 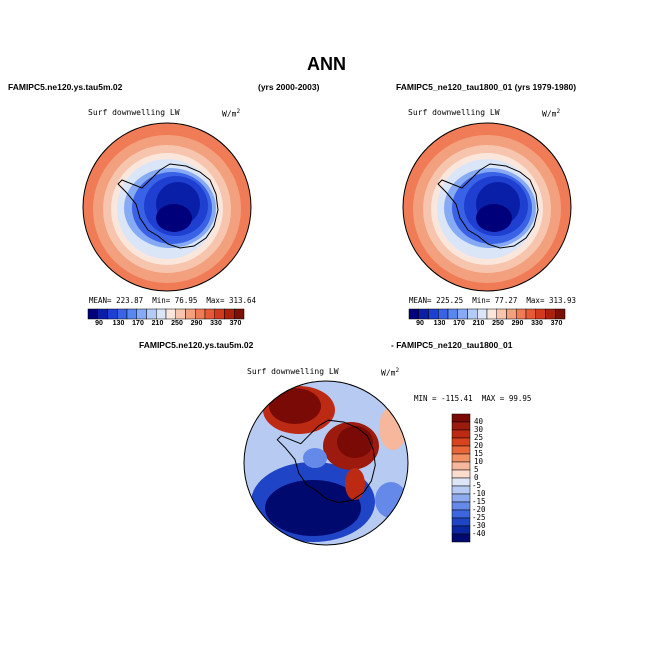 I want to click on left-units-label: W/m2, so click(x=231, y=113).